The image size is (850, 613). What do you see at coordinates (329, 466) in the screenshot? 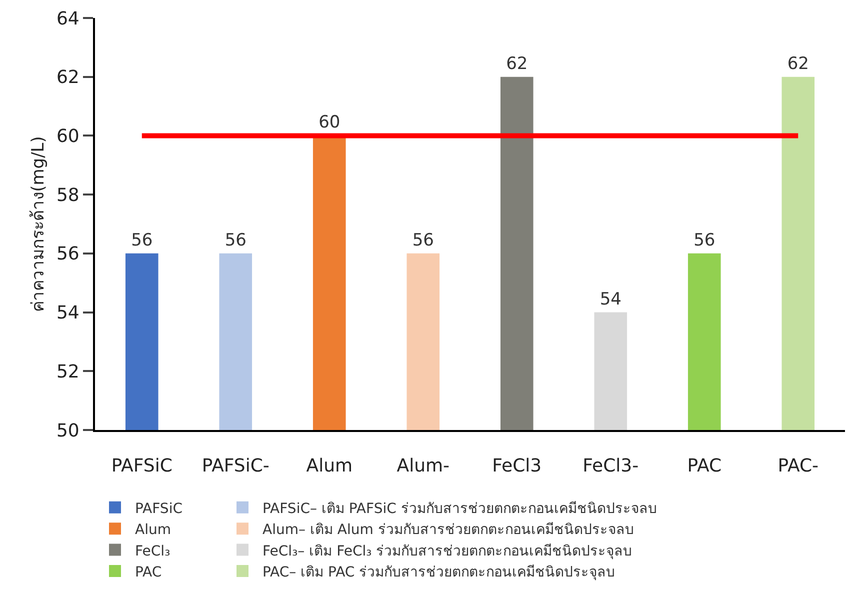
I see `x-tick-label: Alum` at bounding box center [329, 466].